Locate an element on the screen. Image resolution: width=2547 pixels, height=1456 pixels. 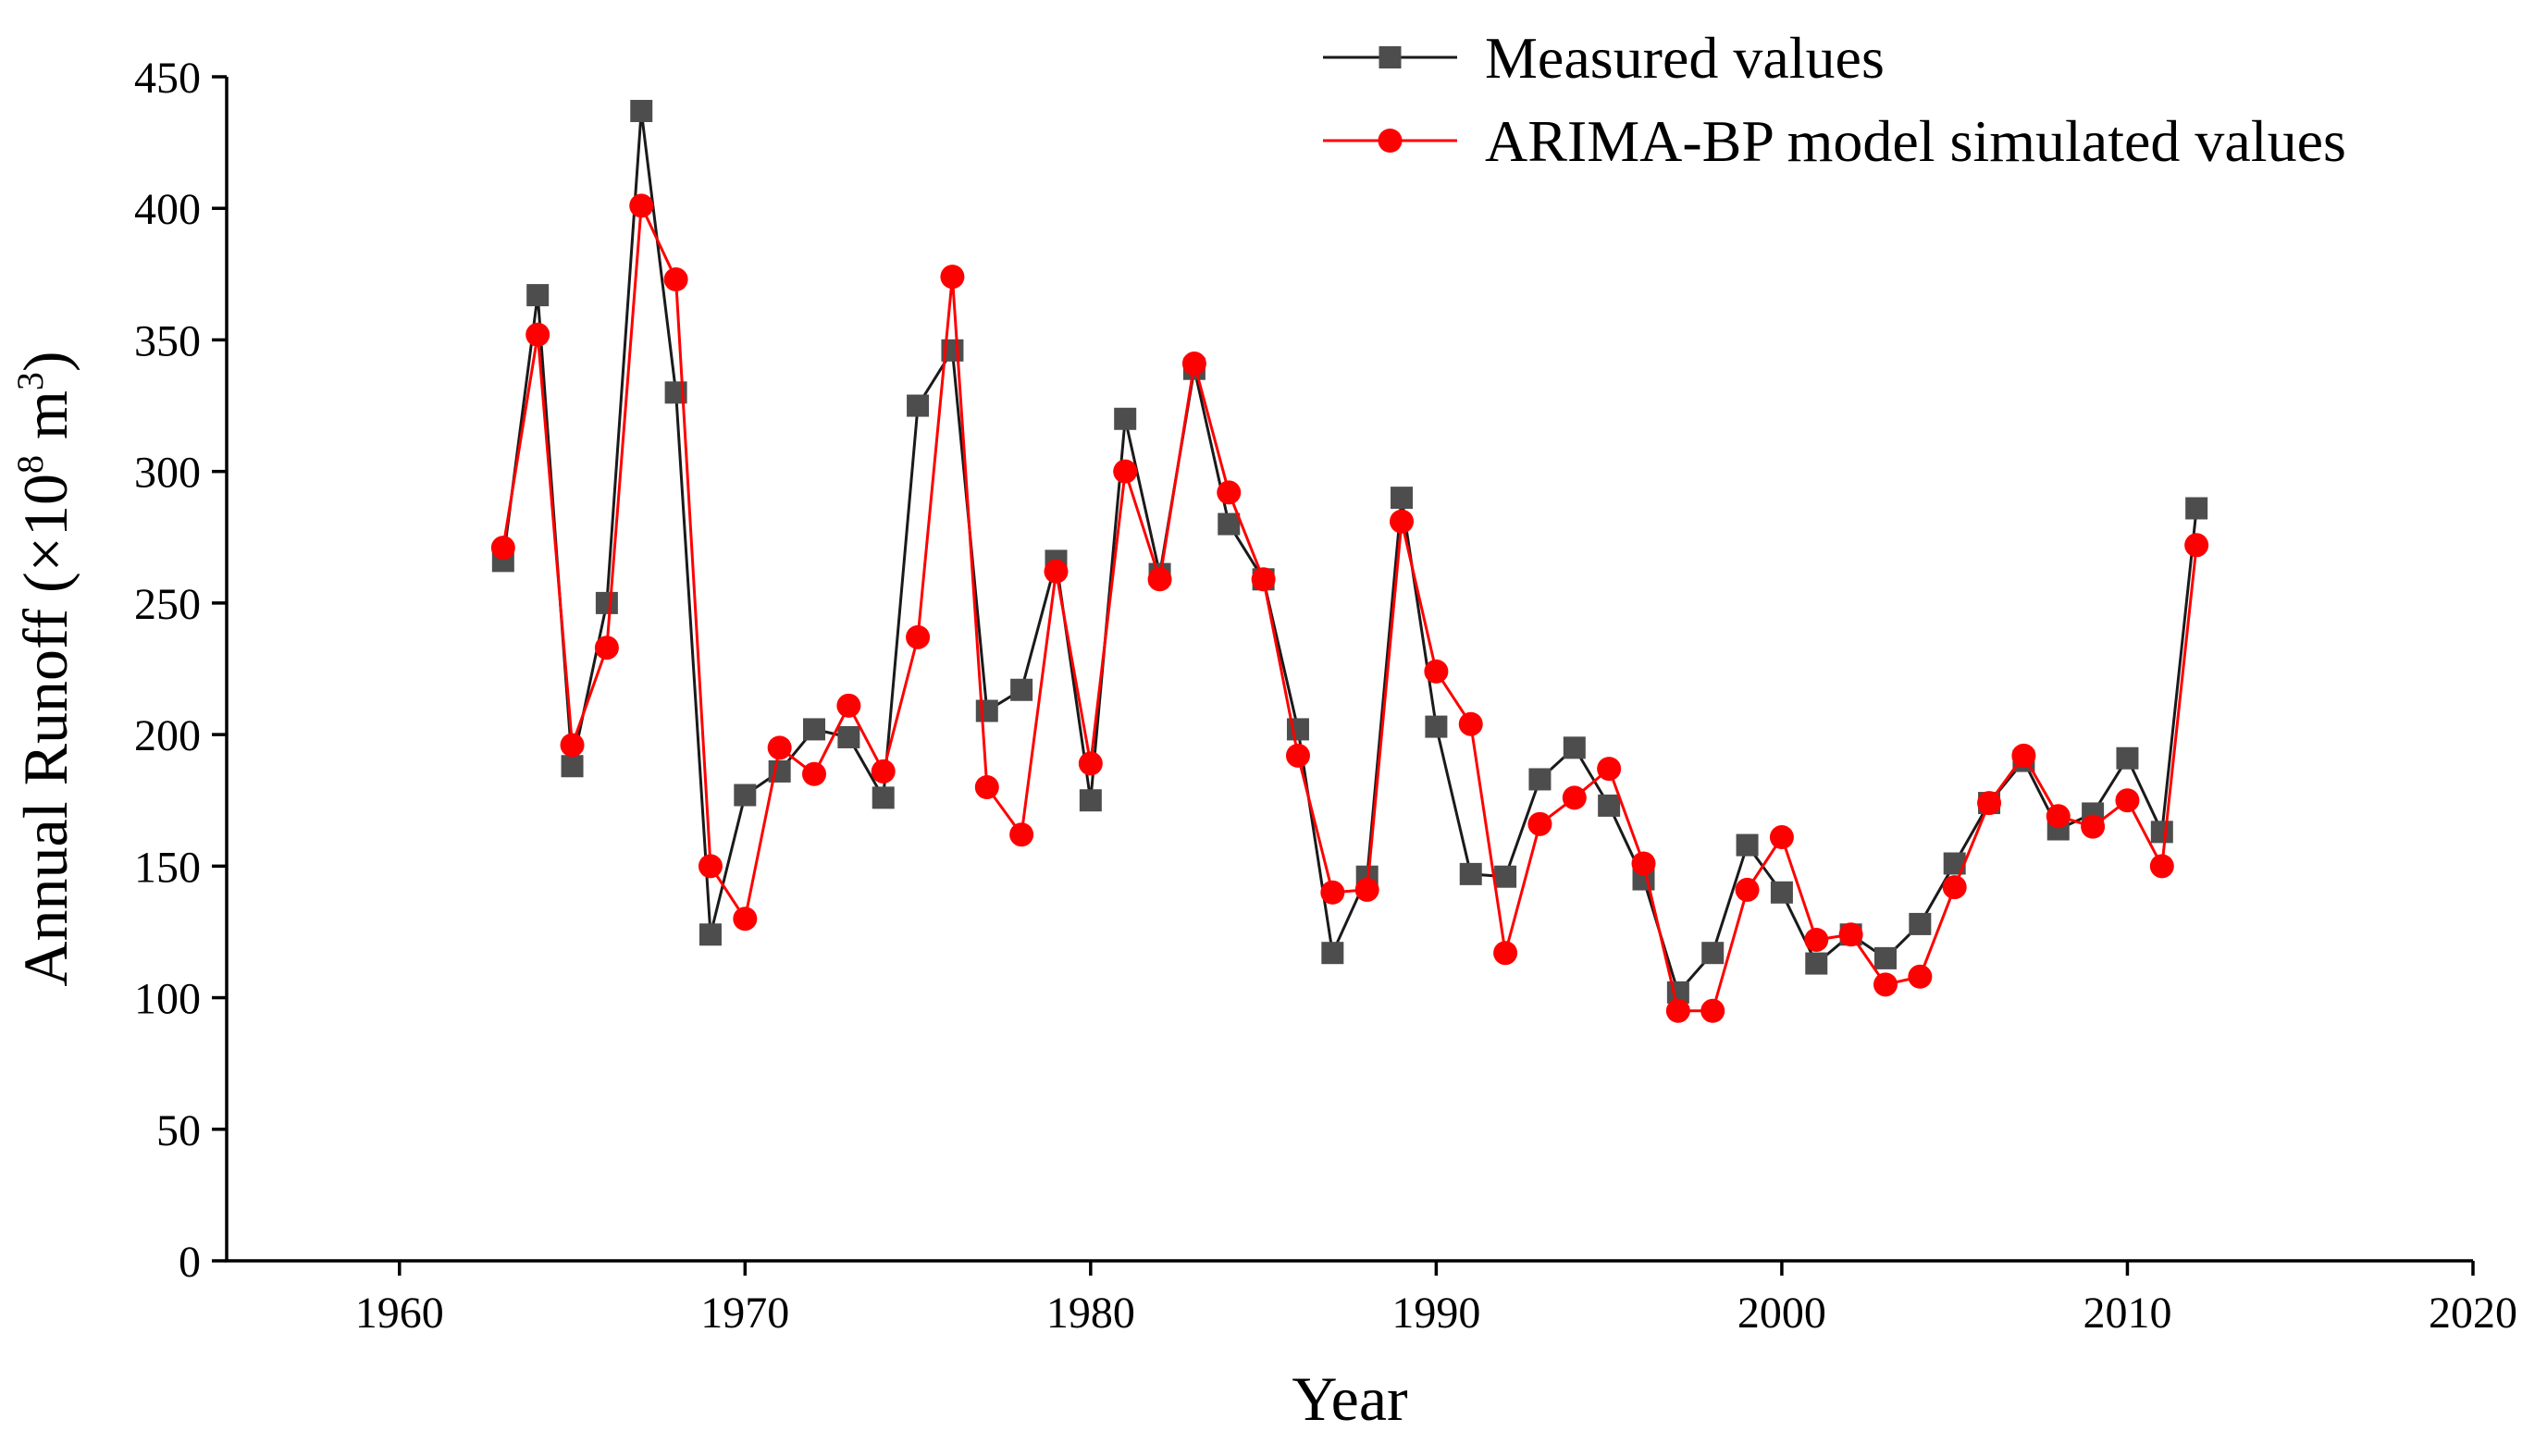
x-tick-label-1990: 1990 is located at coordinates (1435, 1313).